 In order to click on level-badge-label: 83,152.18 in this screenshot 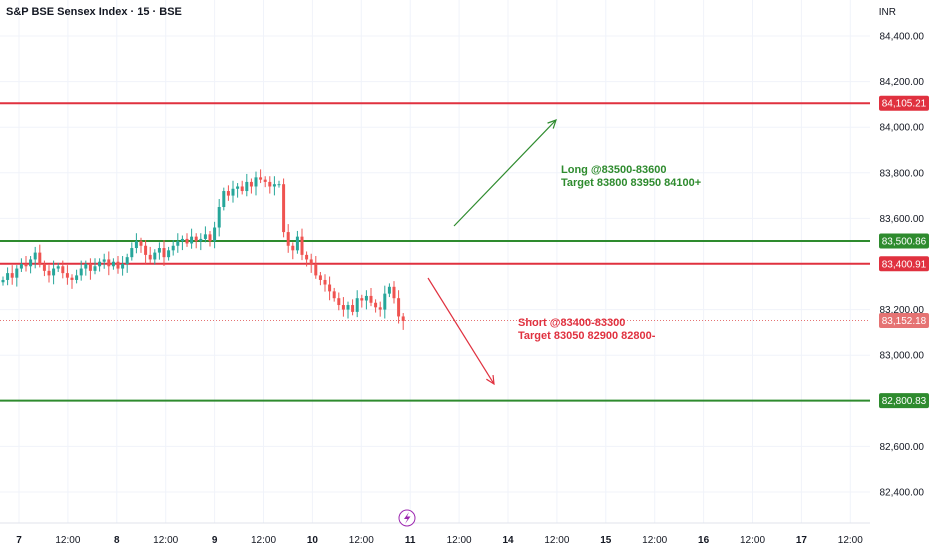, I will do `click(904, 321)`.